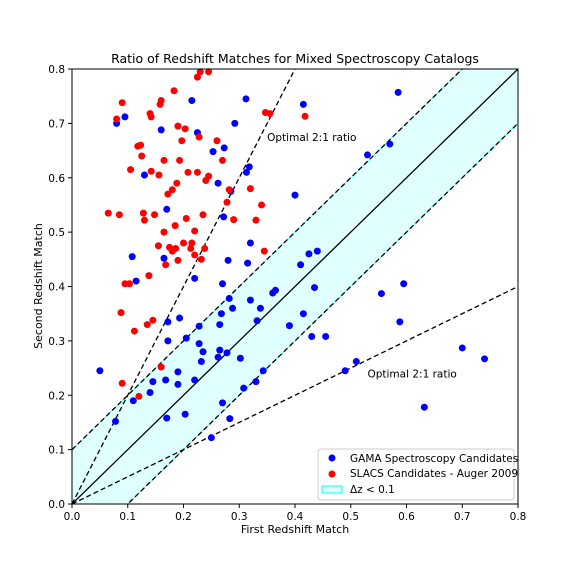 The width and height of the screenshot is (576, 576). Describe the element at coordinates (295, 517) in the screenshot. I see `x-tick-label: 0.4` at that location.